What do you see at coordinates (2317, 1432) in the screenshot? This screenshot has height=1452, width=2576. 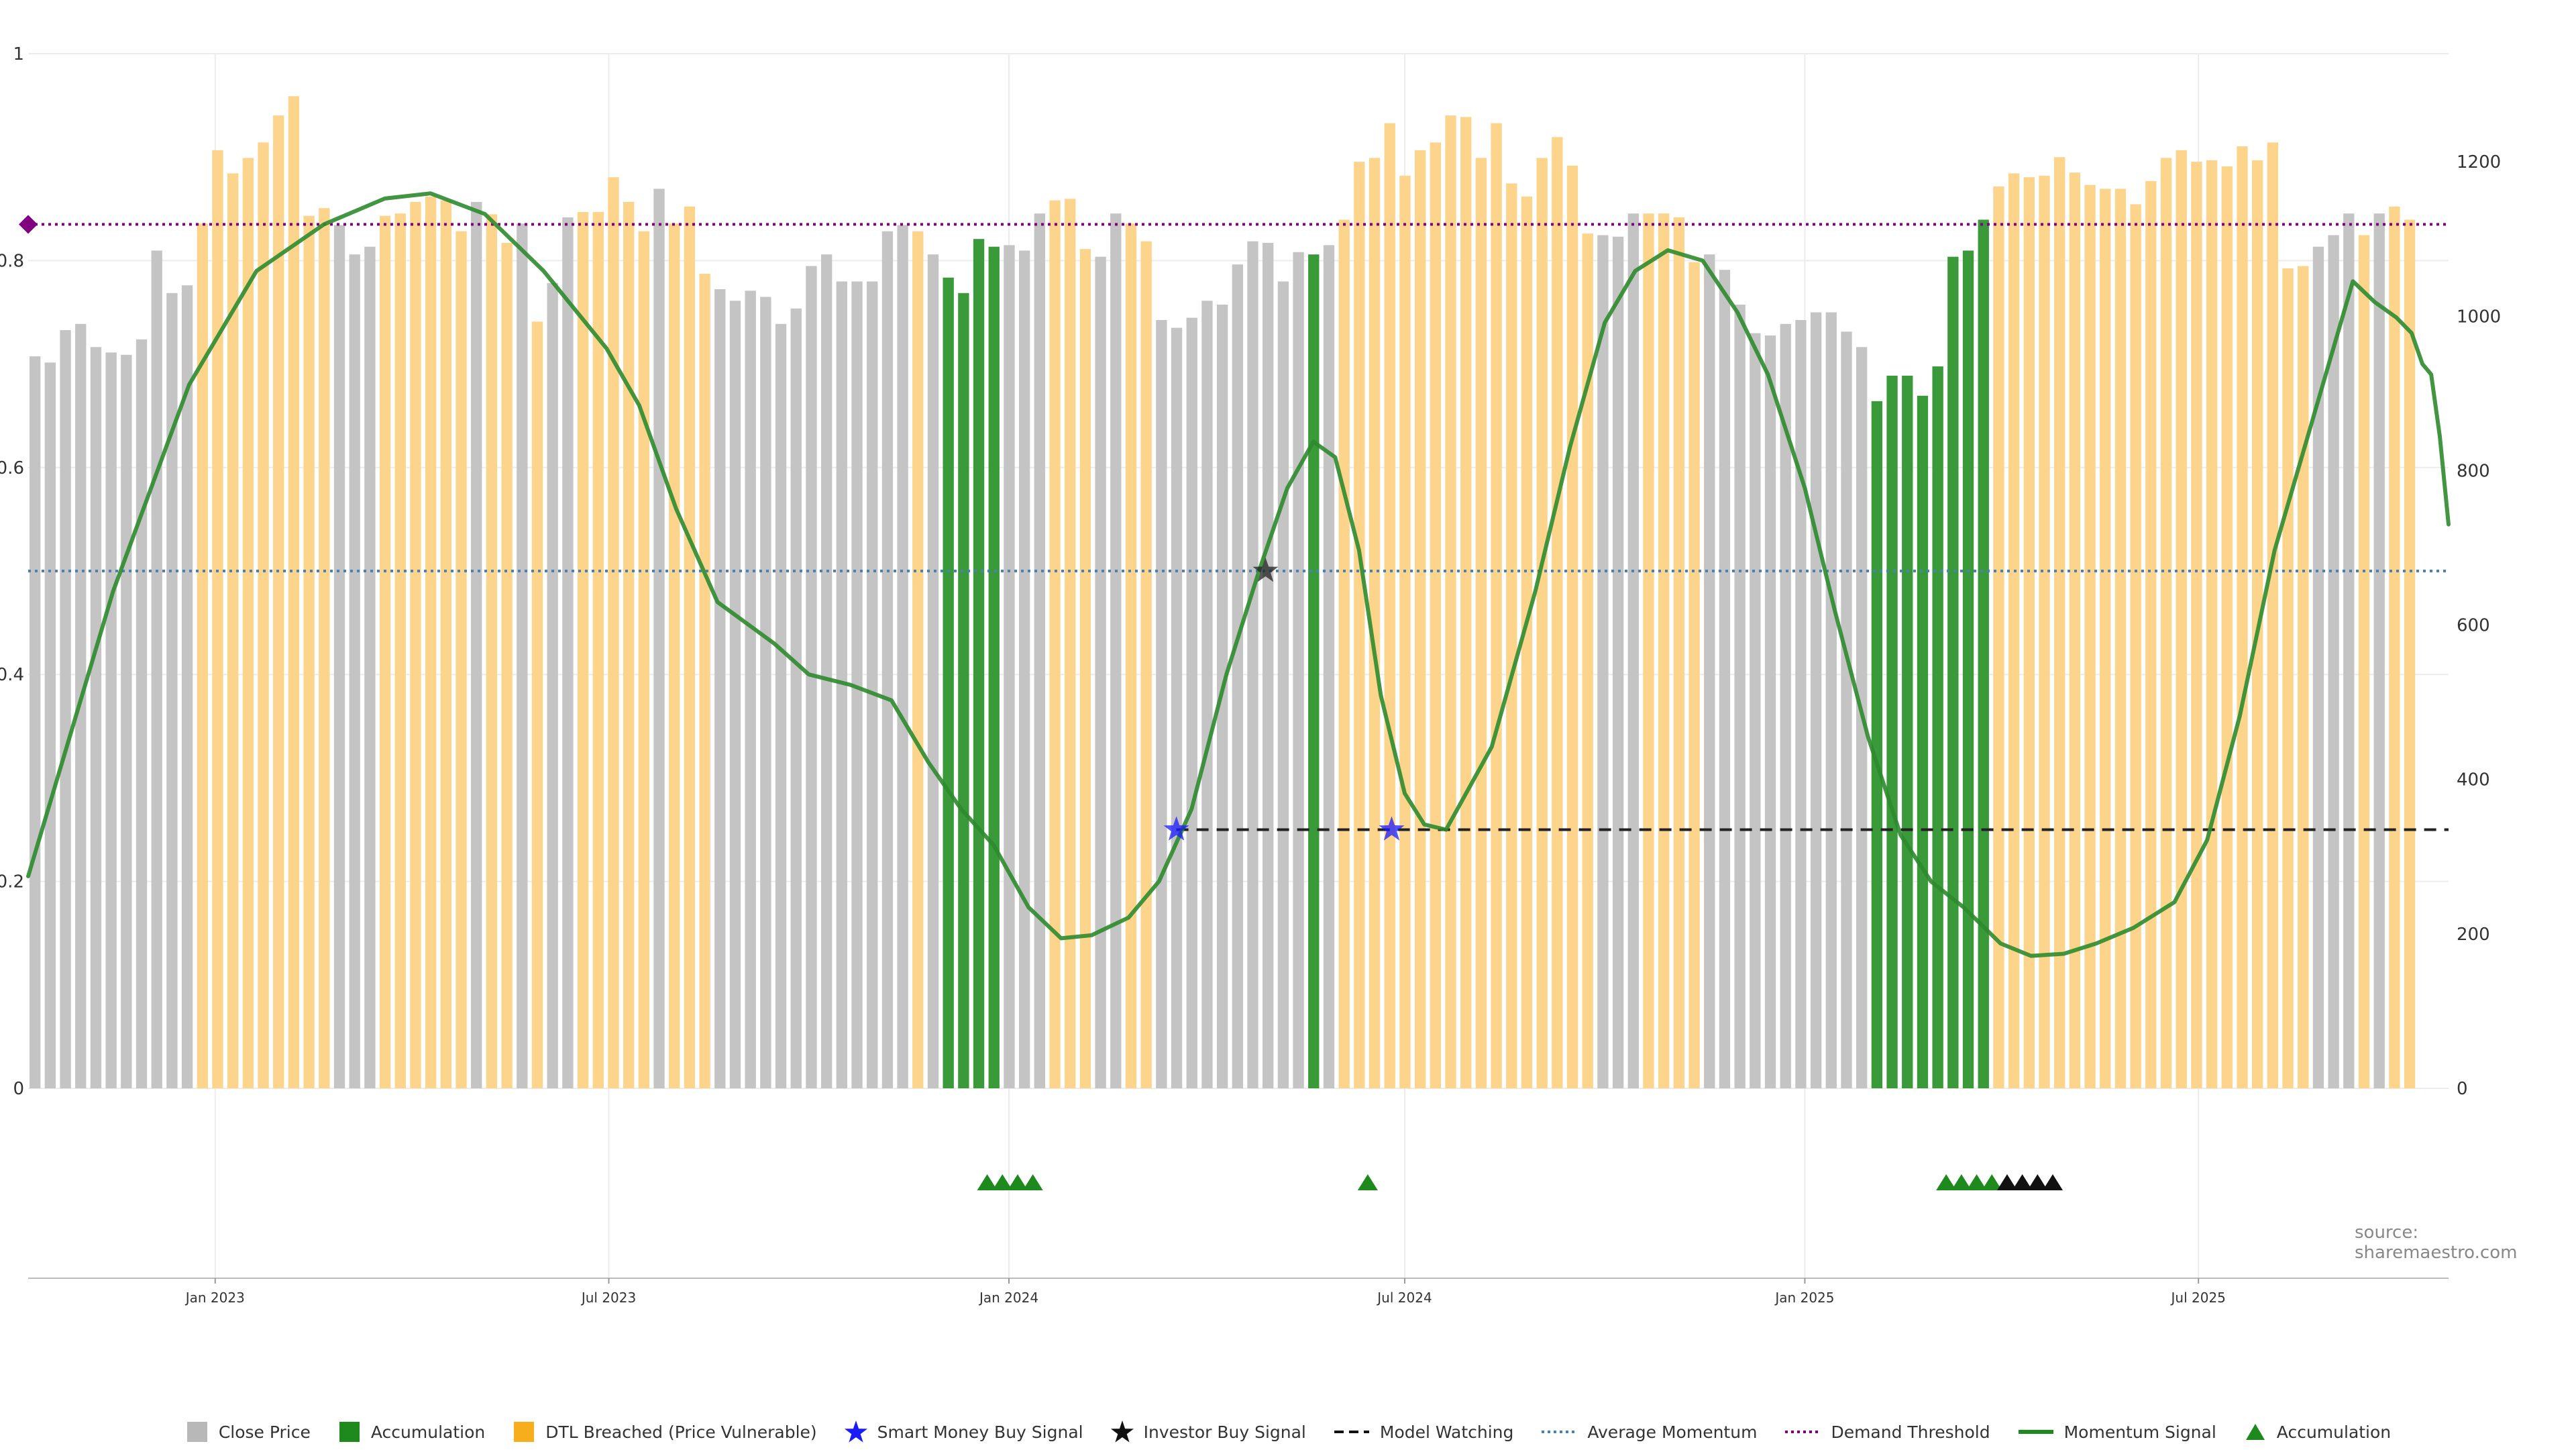 I see `legend-item: Accumulation` at bounding box center [2317, 1432].